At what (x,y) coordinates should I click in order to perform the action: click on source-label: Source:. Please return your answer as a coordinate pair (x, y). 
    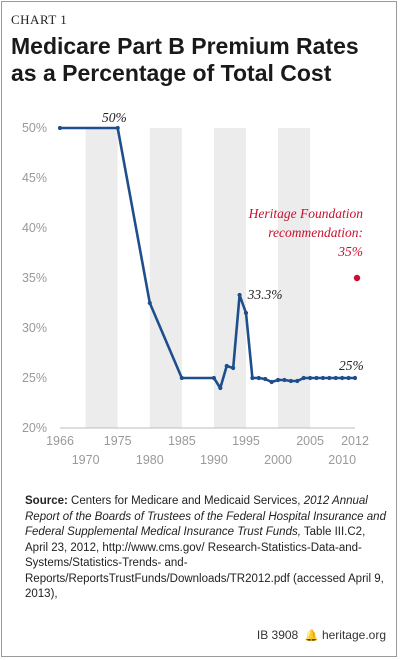
    Looking at the image, I should click on (46, 501).